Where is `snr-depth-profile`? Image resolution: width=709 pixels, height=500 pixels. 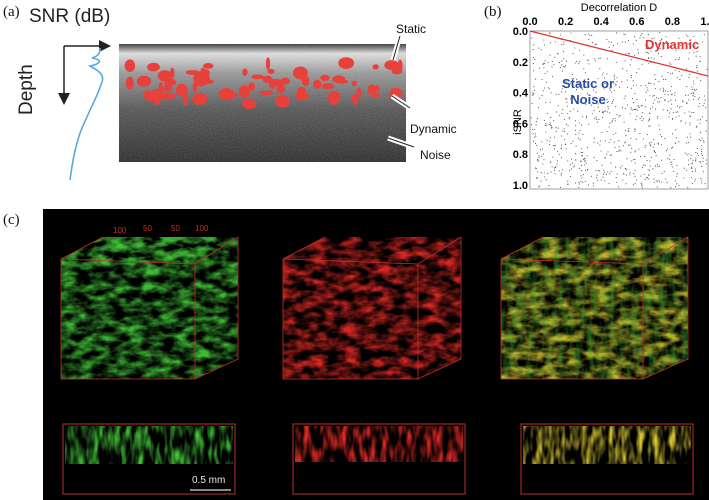 snr-depth-profile is located at coordinates (84, 110).